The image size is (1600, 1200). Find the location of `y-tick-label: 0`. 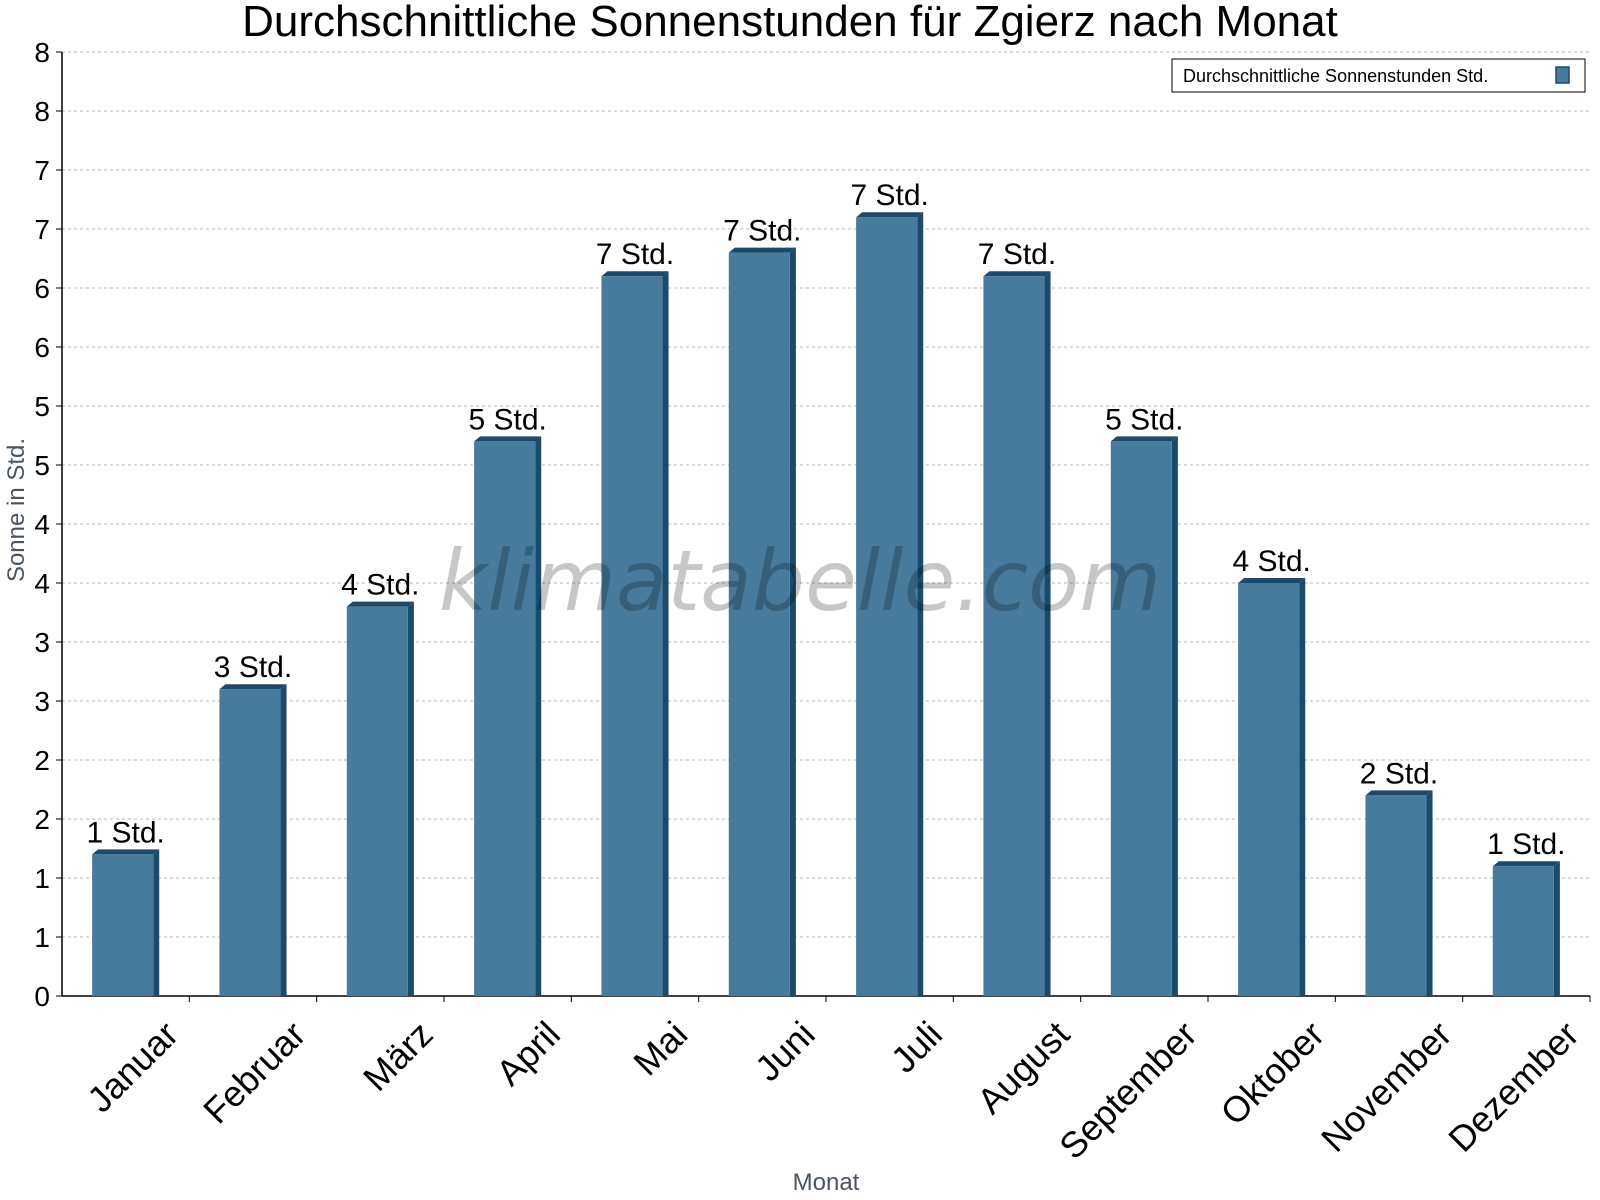

y-tick-label: 0 is located at coordinates (42, 996).